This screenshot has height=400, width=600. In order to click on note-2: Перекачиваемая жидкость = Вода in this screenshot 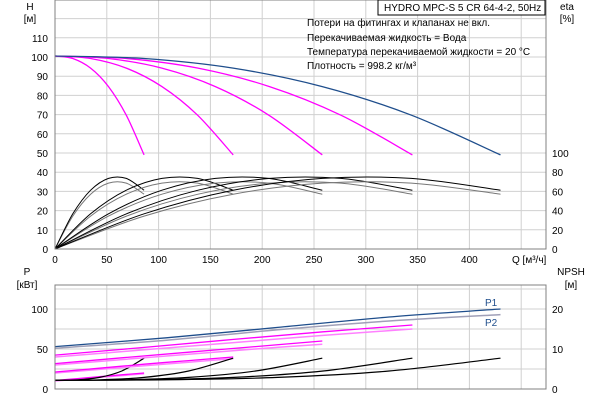, I will do `click(387, 38)`.